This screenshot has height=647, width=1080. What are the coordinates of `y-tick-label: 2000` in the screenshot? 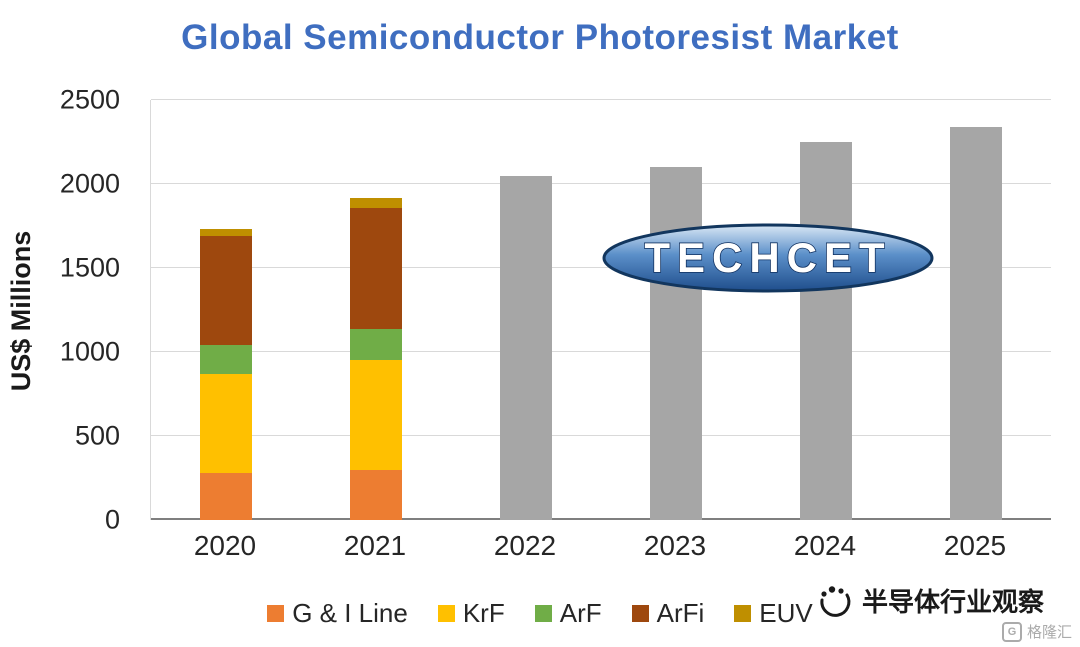 It's located at (89, 183).